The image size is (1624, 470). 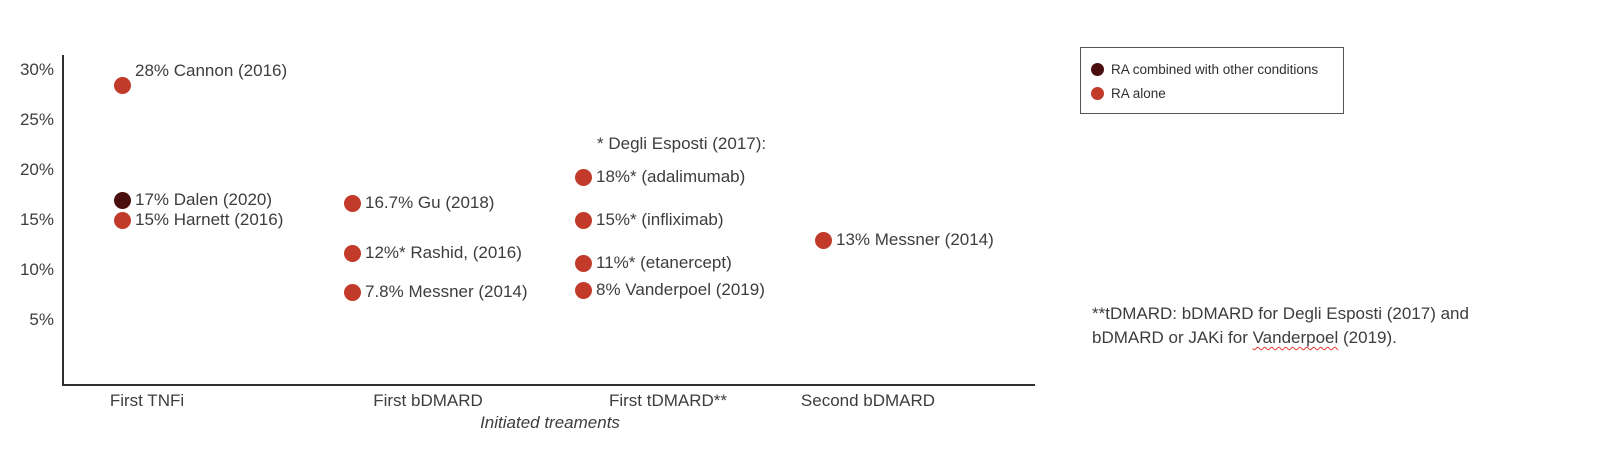 I want to click on y-tick-label: 25%, so click(x=36, y=119).